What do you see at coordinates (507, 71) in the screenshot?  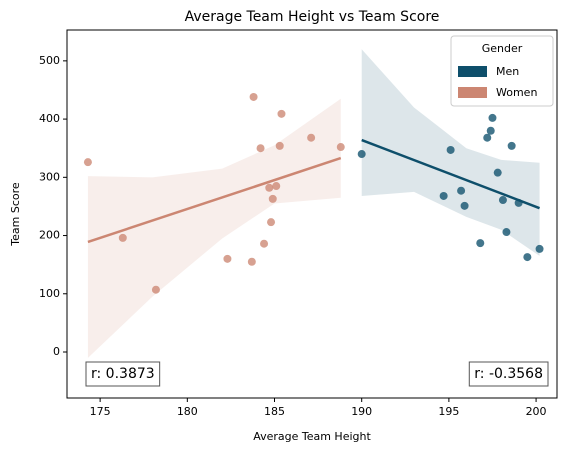 I see `legend-label: Men` at bounding box center [507, 71].